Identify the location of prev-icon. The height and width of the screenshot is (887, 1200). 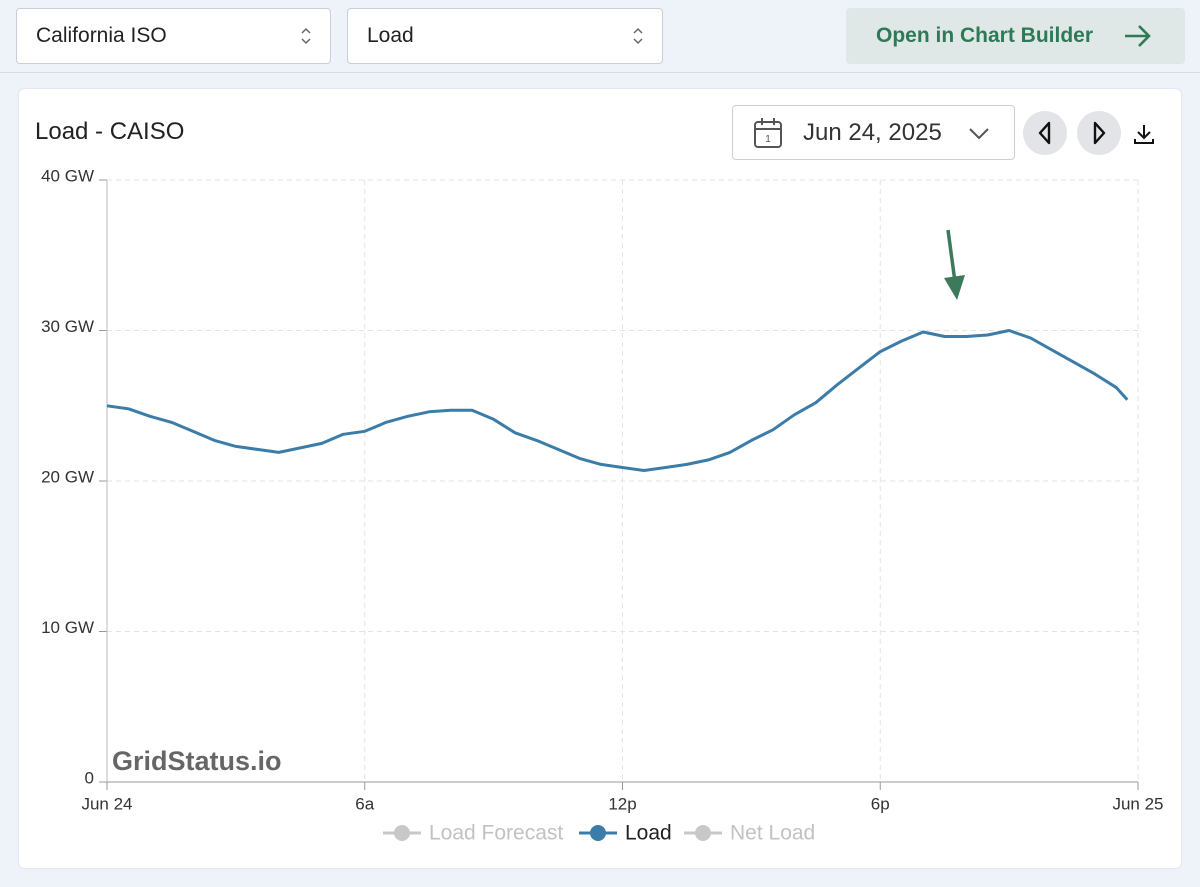
(1044, 133).